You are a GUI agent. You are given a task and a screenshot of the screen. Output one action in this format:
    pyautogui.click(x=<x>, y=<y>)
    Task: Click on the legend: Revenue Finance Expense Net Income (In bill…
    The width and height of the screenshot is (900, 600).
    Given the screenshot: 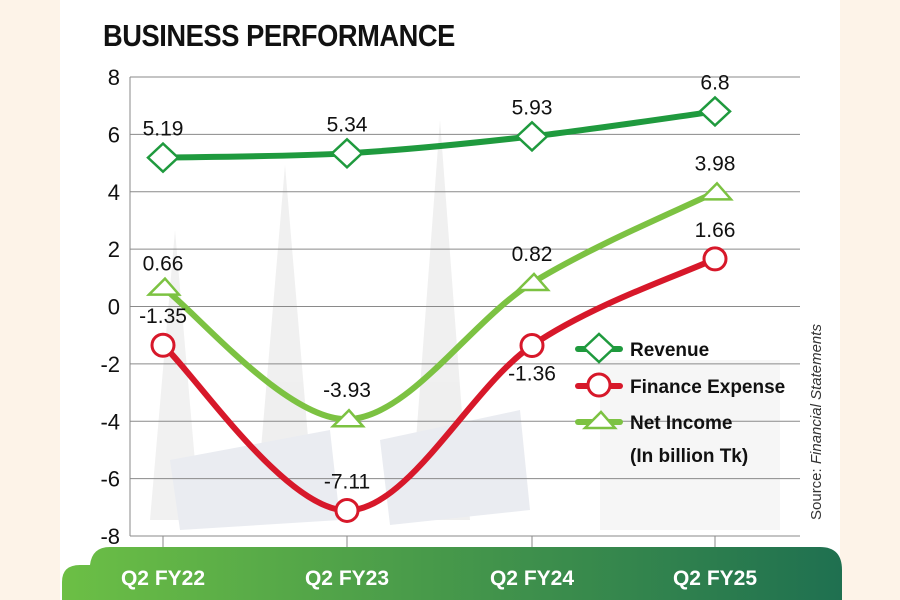 What is the action you would take?
    pyautogui.click(x=680, y=399)
    